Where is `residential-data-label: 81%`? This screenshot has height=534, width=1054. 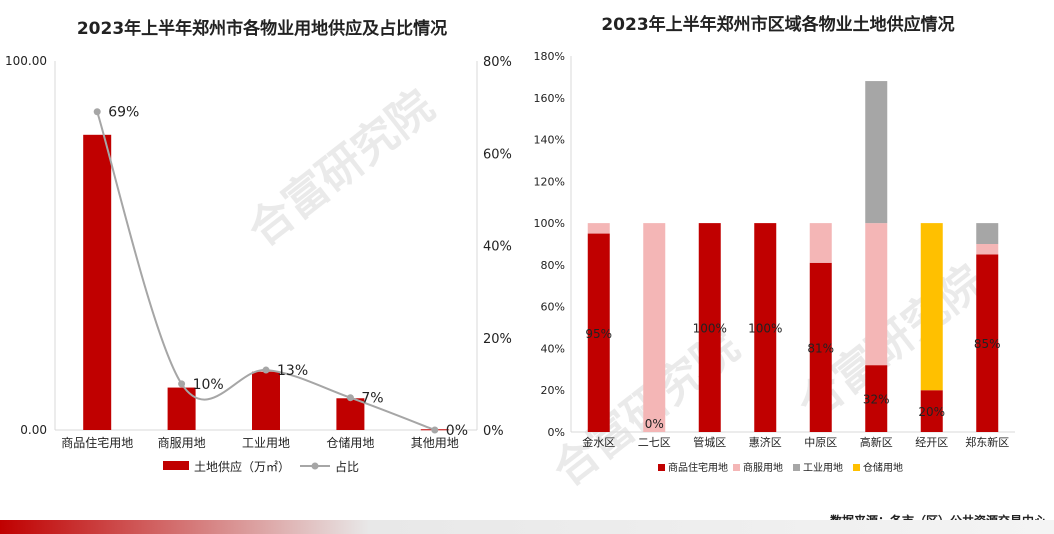
residential-data-label: 81% is located at coordinates (820, 348).